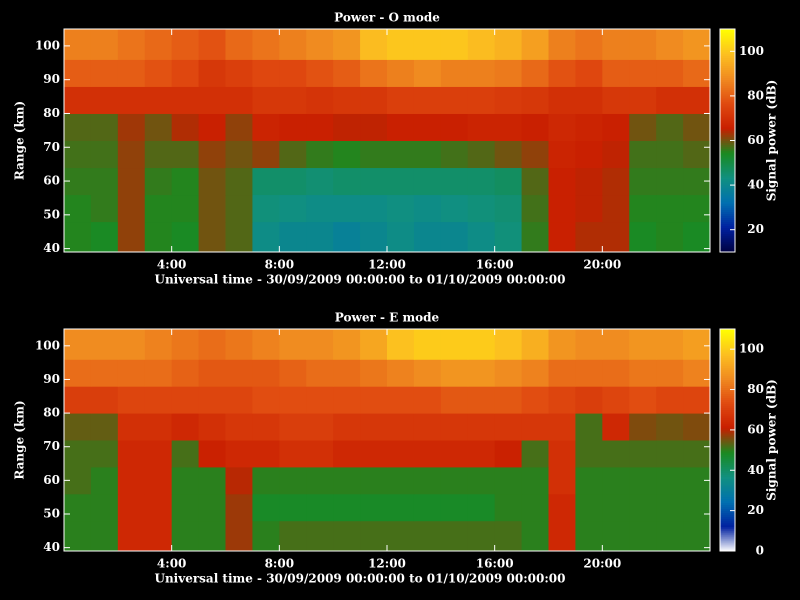  What do you see at coordinates (755, 470) in the screenshot?
I see `colorbar-tick-label: 40` at bounding box center [755, 470].